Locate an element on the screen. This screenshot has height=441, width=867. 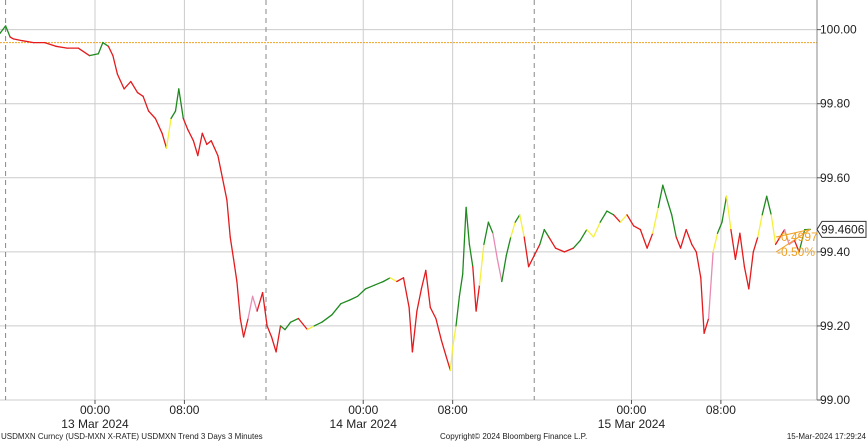
y-tick-label: 99.40 is located at coordinates (835, 252).